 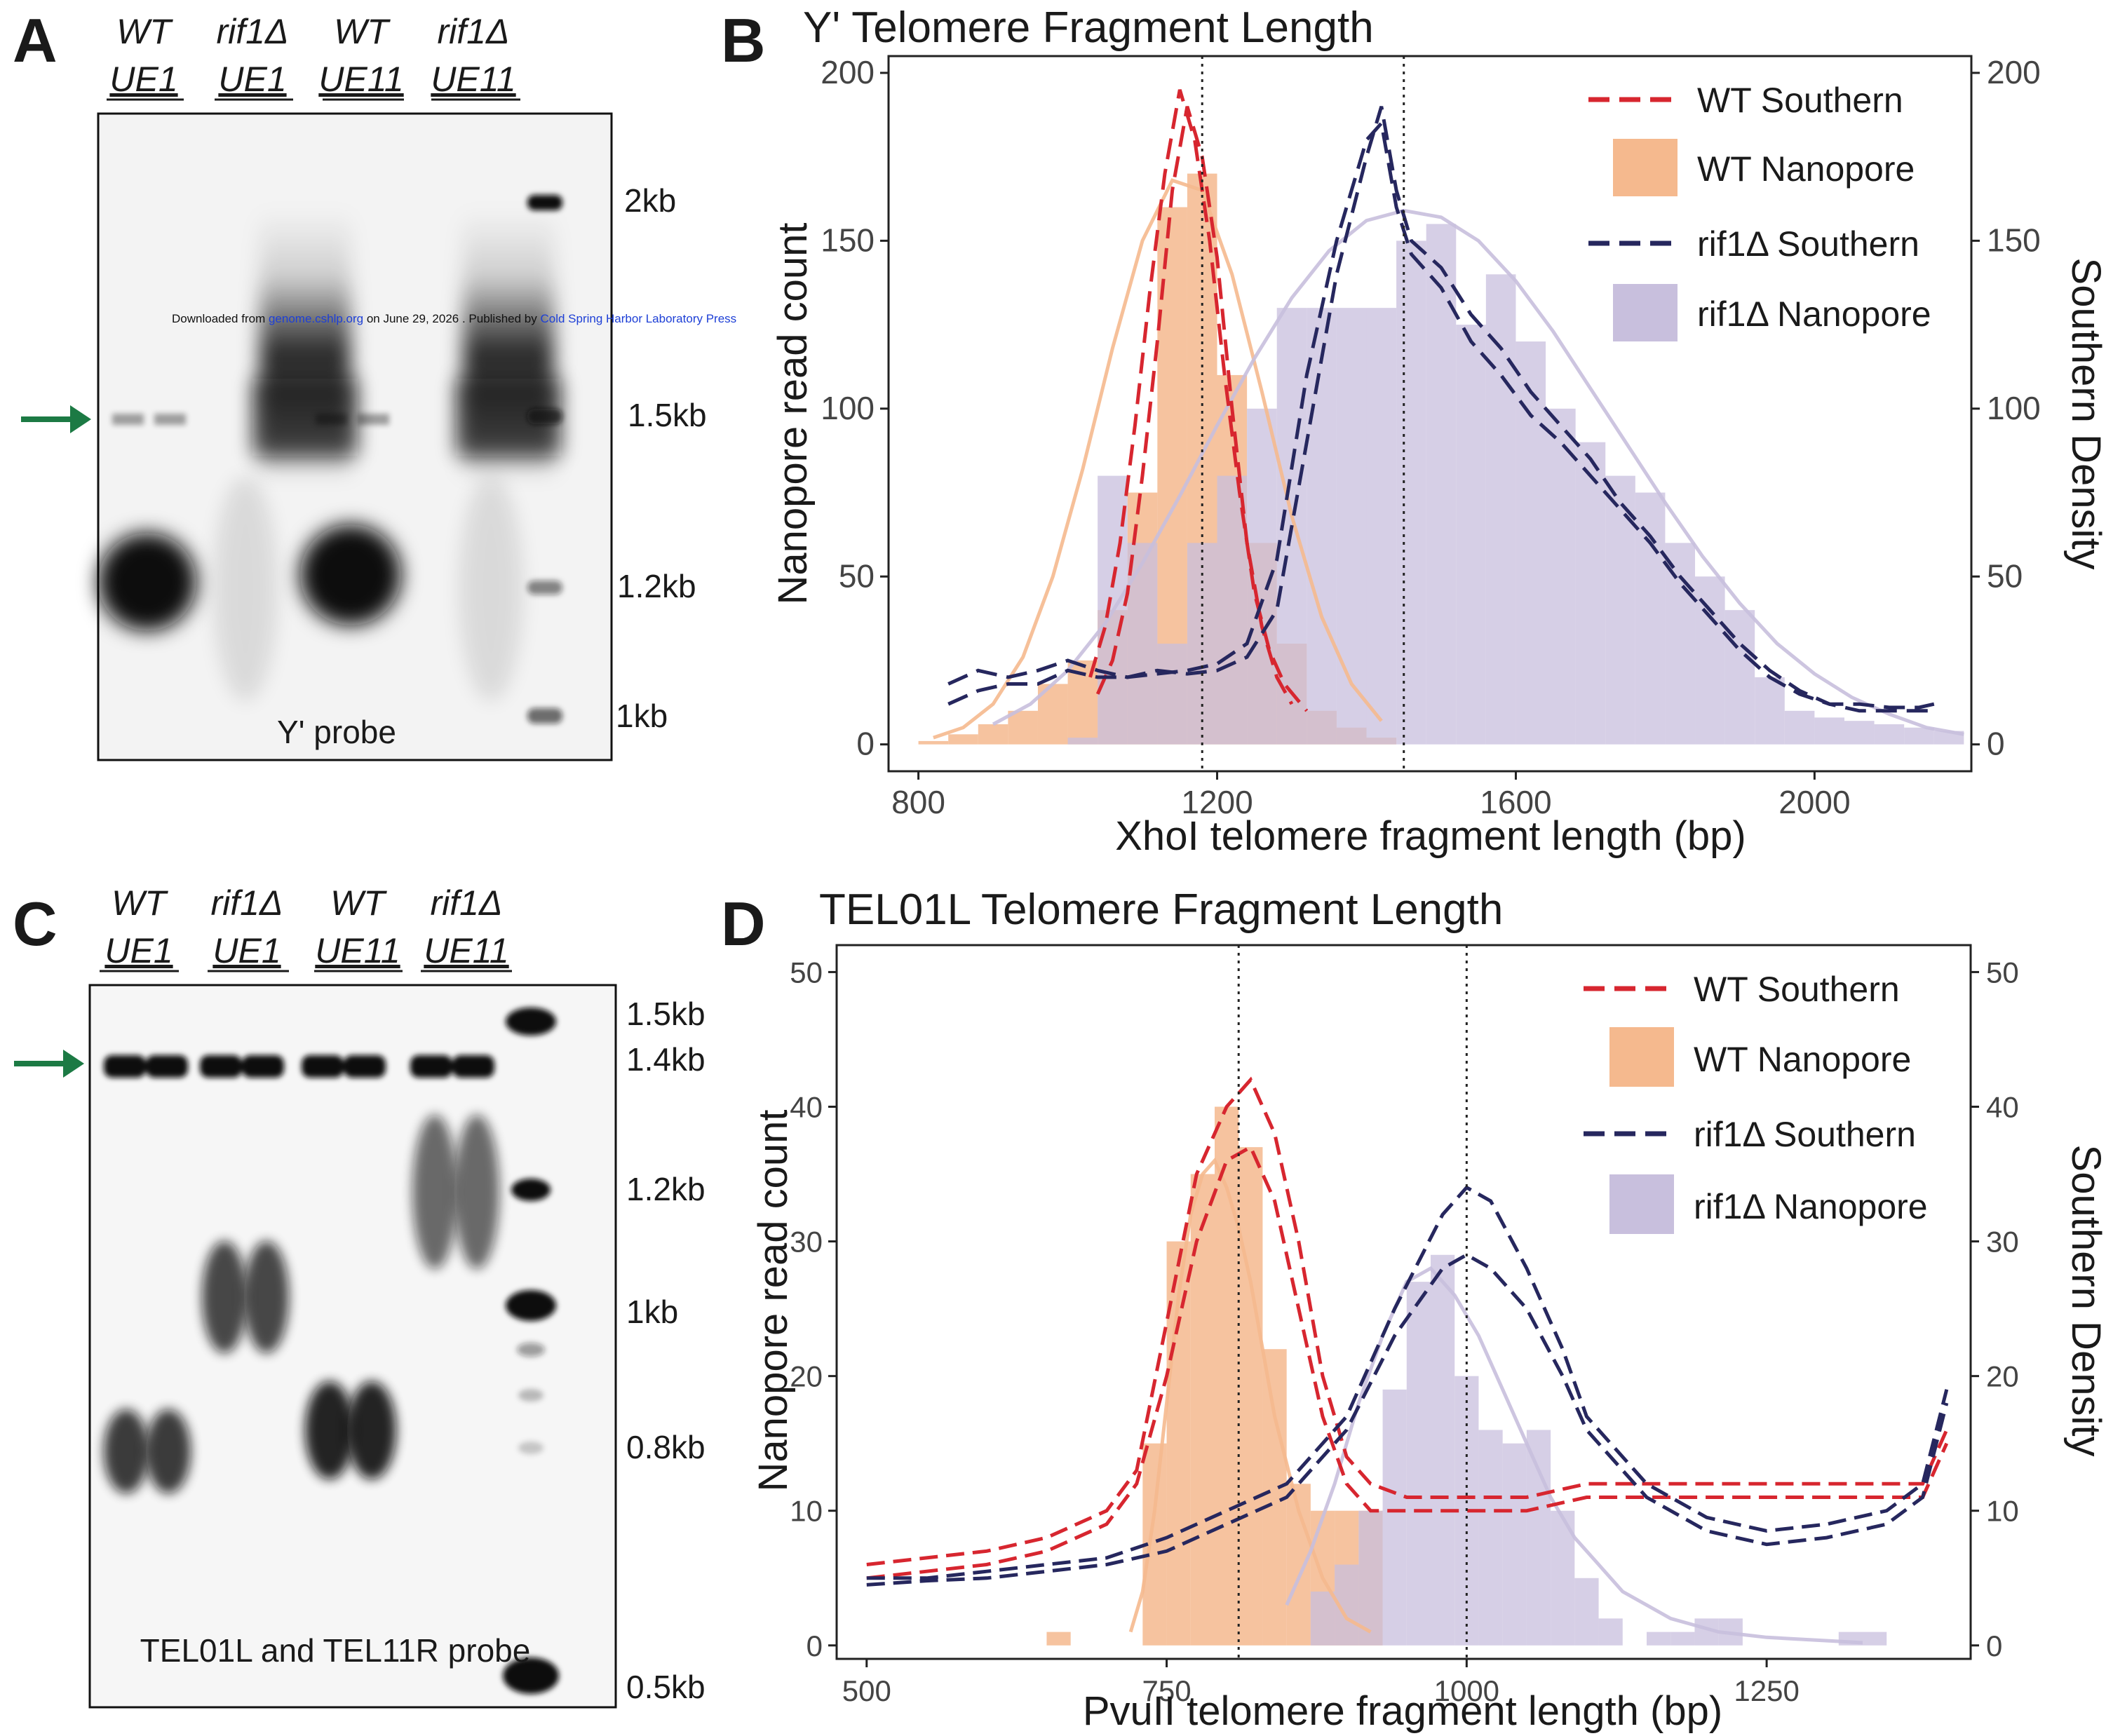 What do you see at coordinates (2002, 1242) in the screenshot?
I see `y2-tick-label: 30` at bounding box center [2002, 1242].